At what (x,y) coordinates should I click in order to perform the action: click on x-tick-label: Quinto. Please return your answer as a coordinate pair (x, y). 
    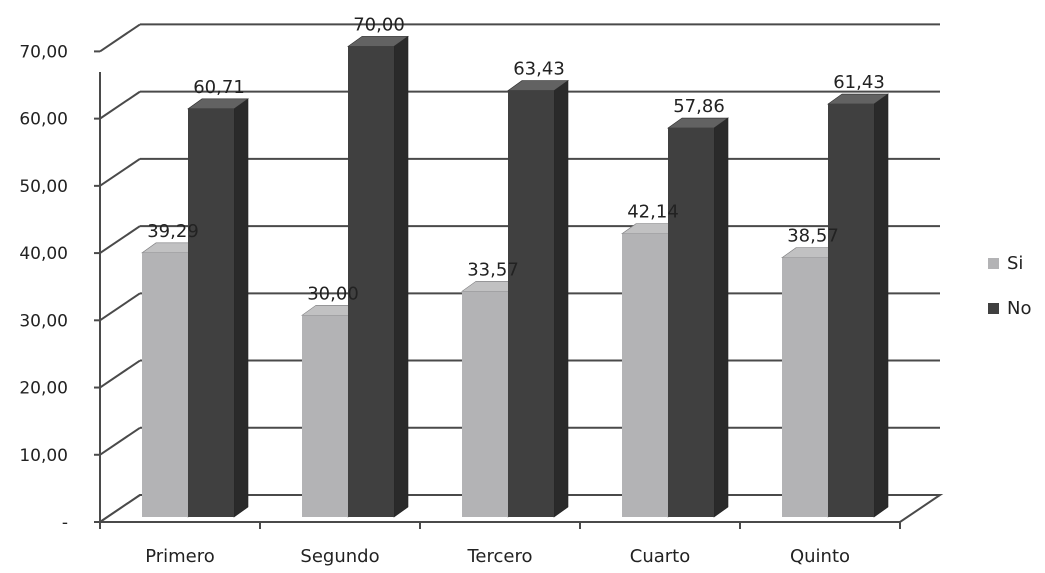
    Looking at the image, I should click on (820, 556).